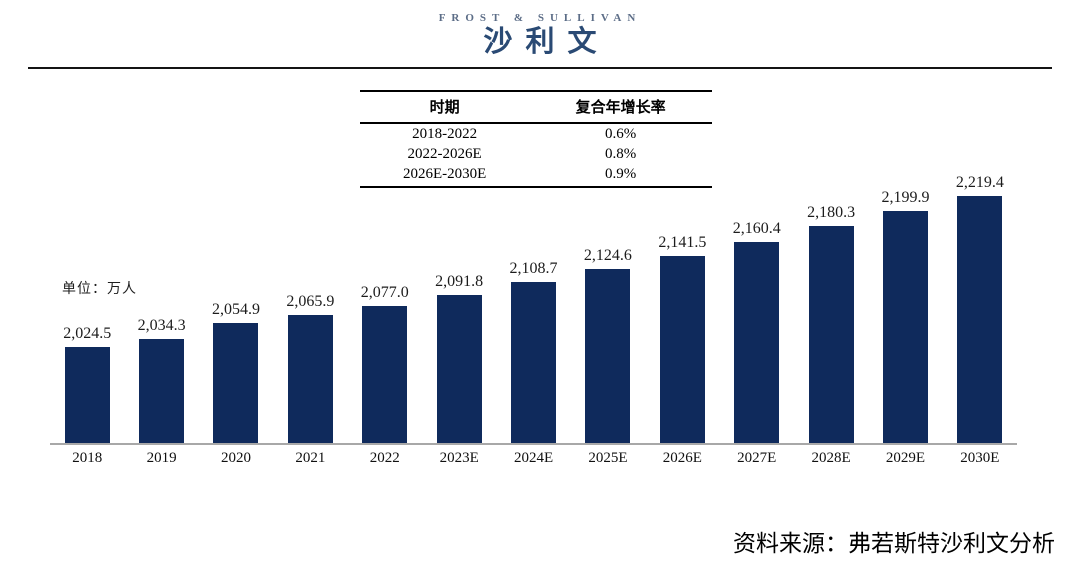 This screenshot has height=582, width=1080. What do you see at coordinates (905, 197) in the screenshot?
I see `bar-value-label: 2,199.9` at bounding box center [905, 197].